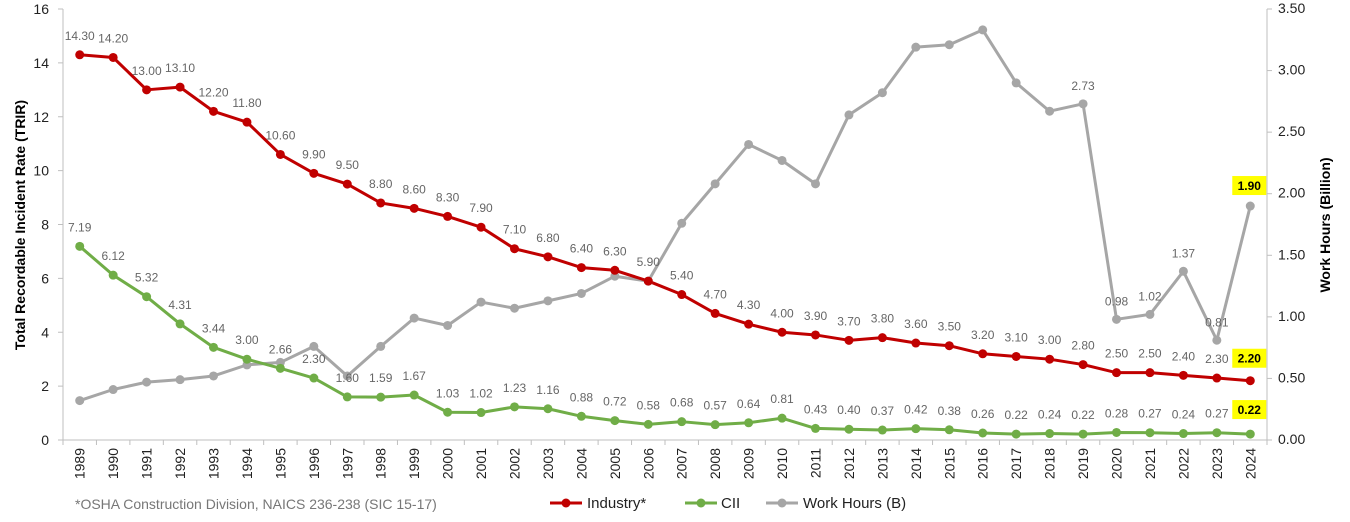 This screenshot has height=522, width=1350. What do you see at coordinates (649, 405) in the screenshot?
I see `data-label: 0.58` at bounding box center [649, 405].